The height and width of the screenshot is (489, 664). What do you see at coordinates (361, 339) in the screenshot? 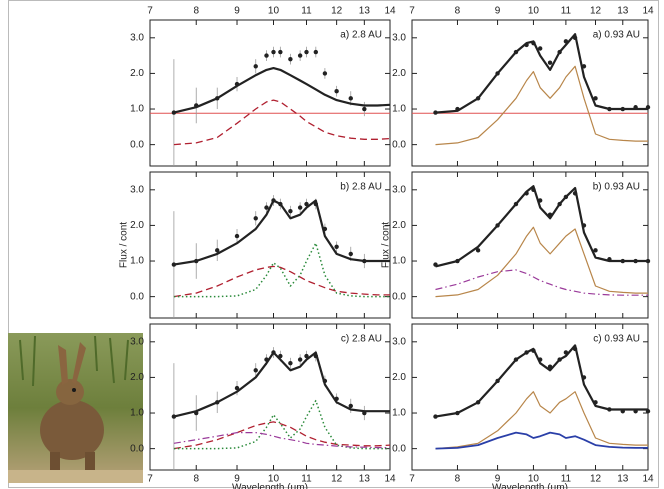
I see `panel-label: c) 2.8 AU` at bounding box center [361, 339].